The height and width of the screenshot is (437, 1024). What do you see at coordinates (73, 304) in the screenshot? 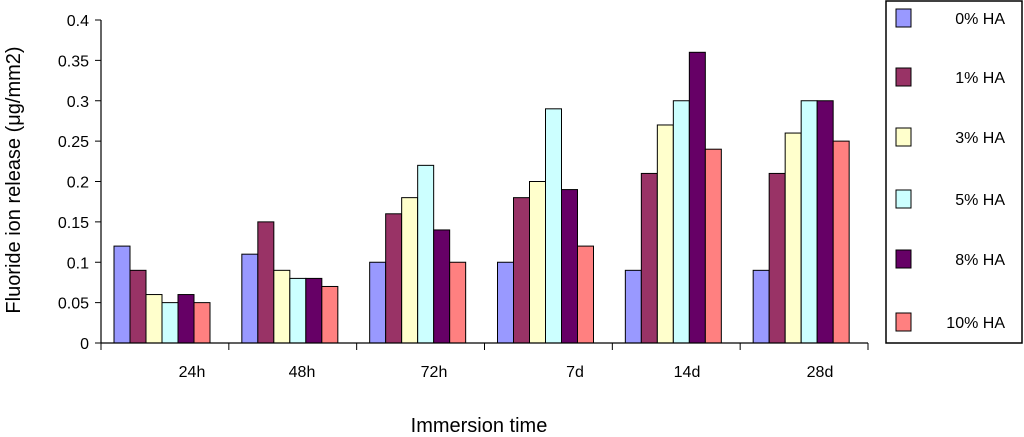
I see `y-tick-label: 0.05` at bounding box center [73, 304].